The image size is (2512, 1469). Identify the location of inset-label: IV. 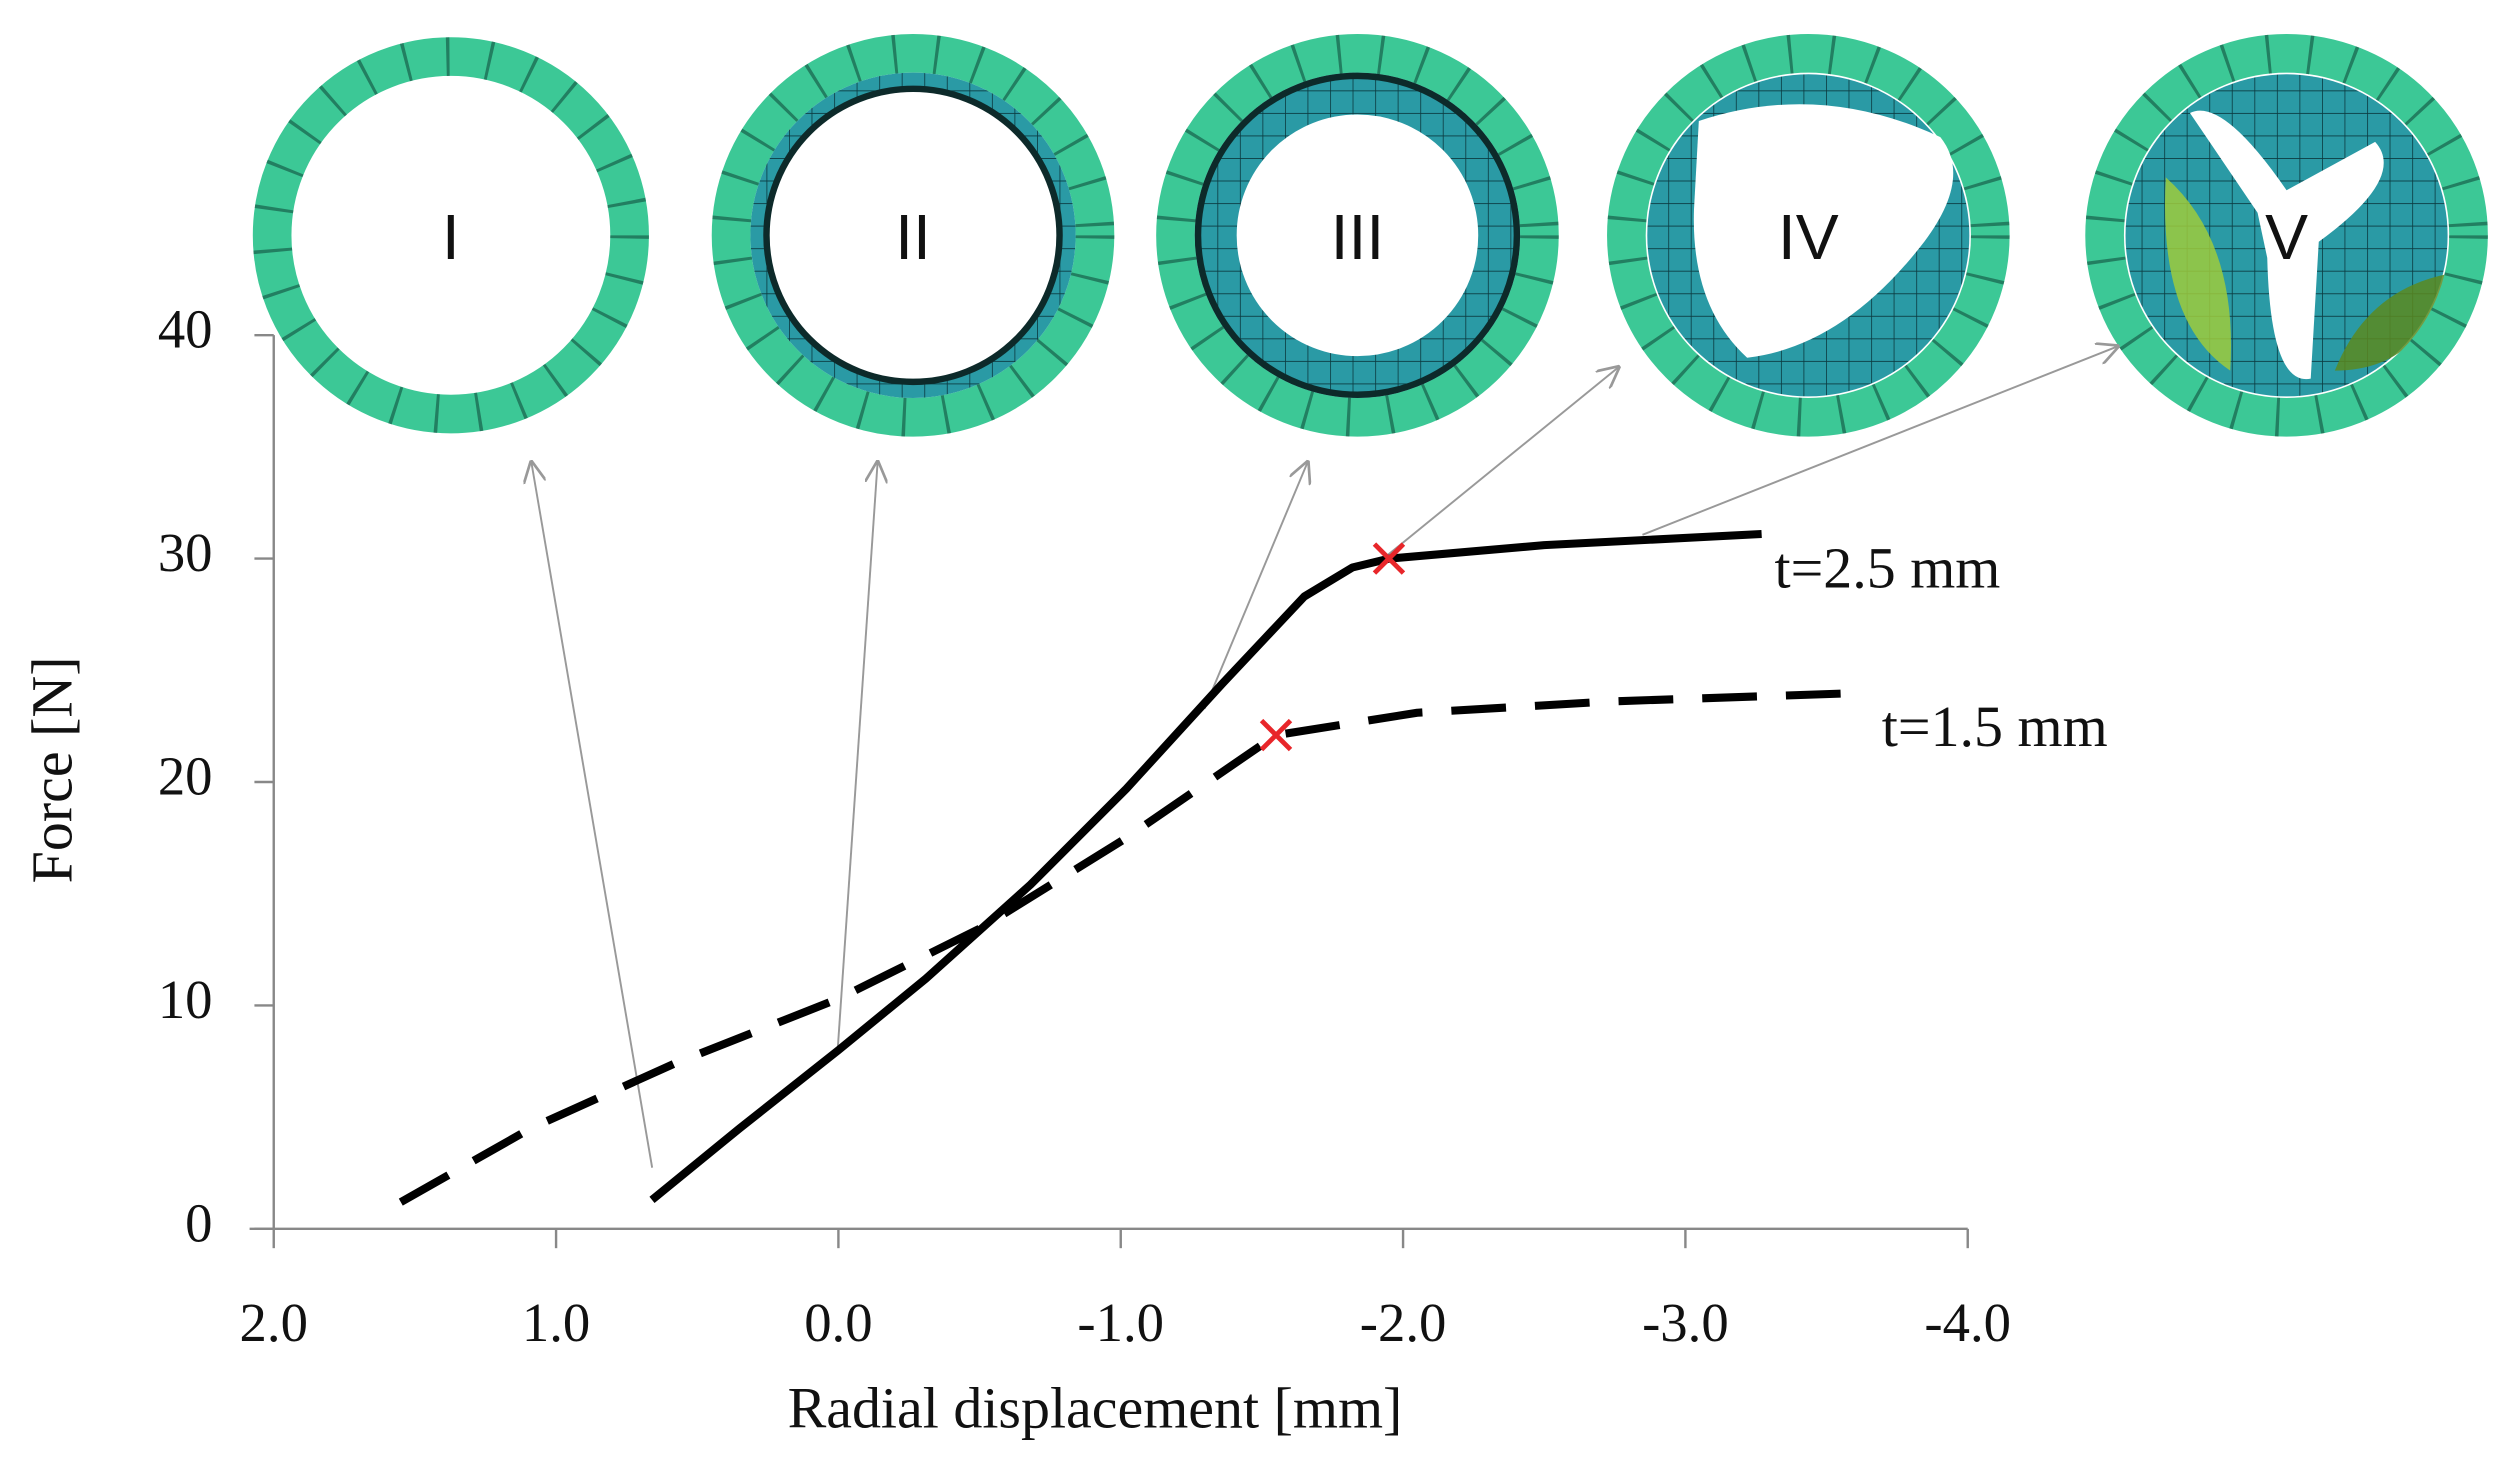
(1808, 237).